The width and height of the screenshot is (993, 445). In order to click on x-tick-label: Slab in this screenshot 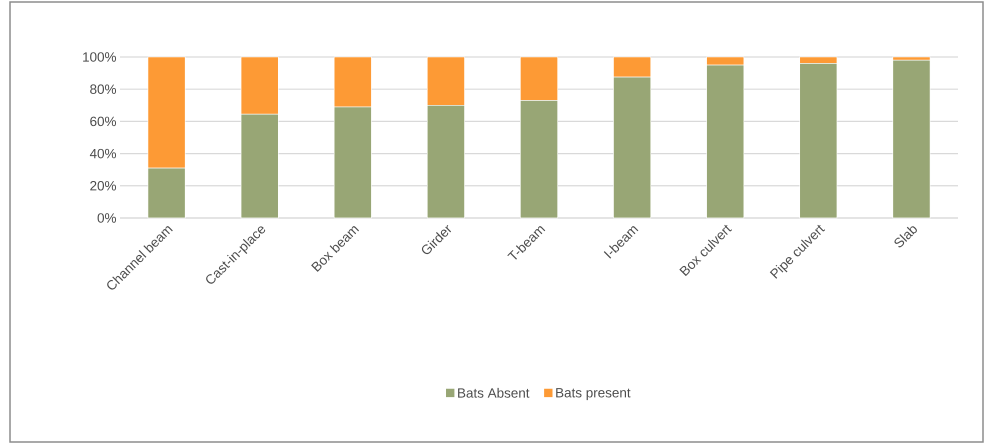, I will do `click(905, 237)`.